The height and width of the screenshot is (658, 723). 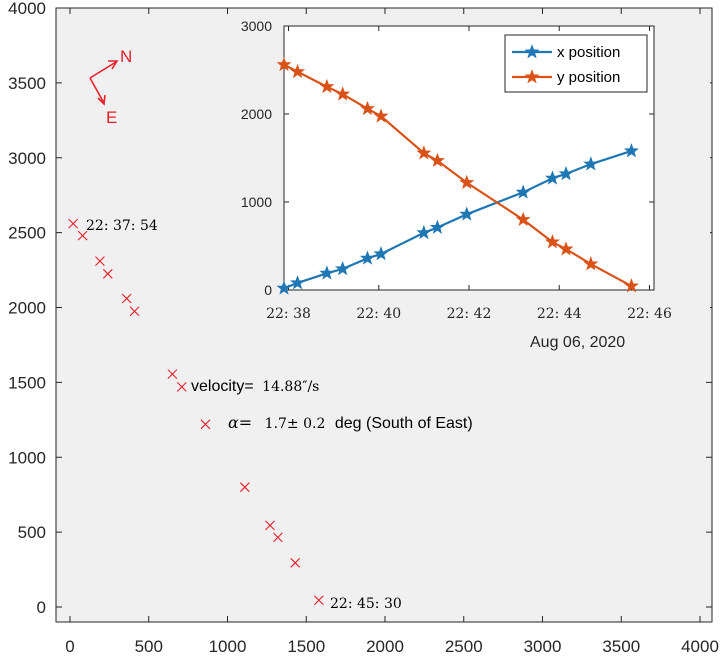 I want to click on legend-marker-y-position, so click(x=532, y=76).